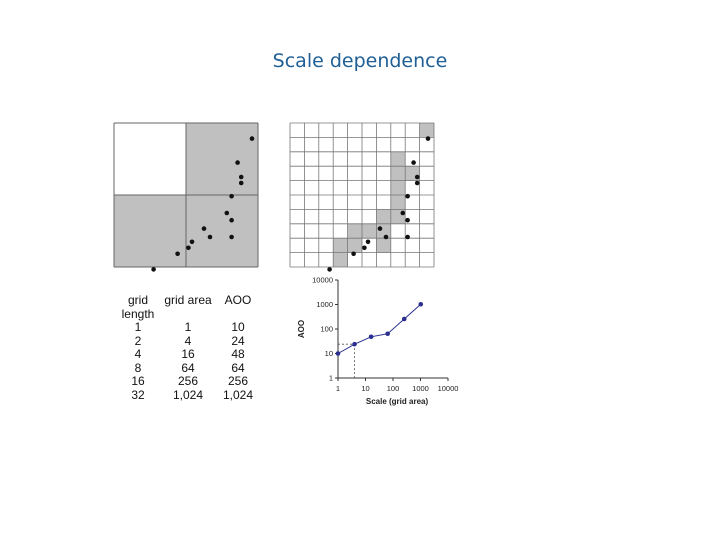 This screenshot has width=720, height=540. Describe the element at coordinates (138, 340) in the screenshot. I see `cell: 2` at that location.